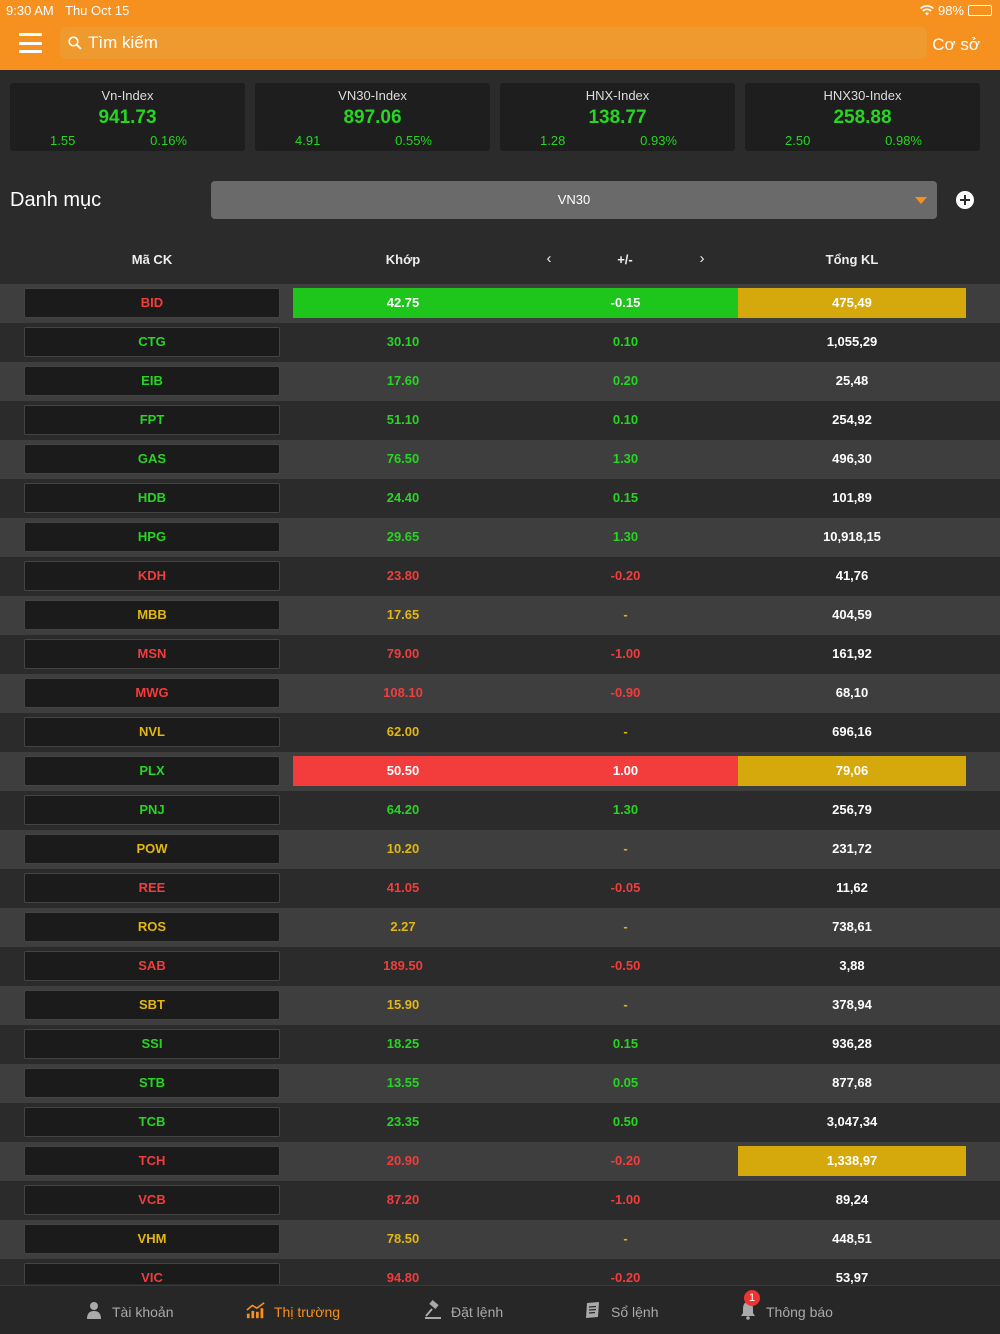 The image size is (1000, 1334). I want to click on header-symbol: Mã CK, so click(152, 259).